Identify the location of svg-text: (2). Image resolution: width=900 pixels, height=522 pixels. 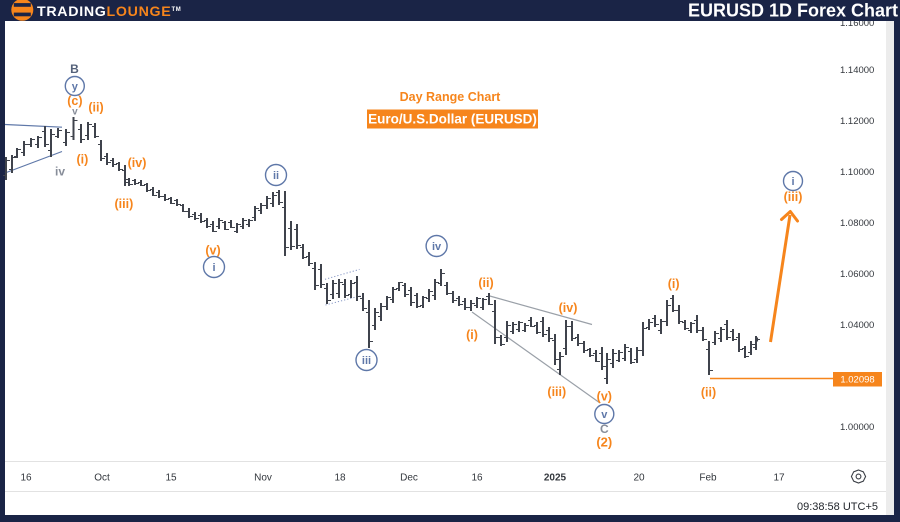
(604, 442).